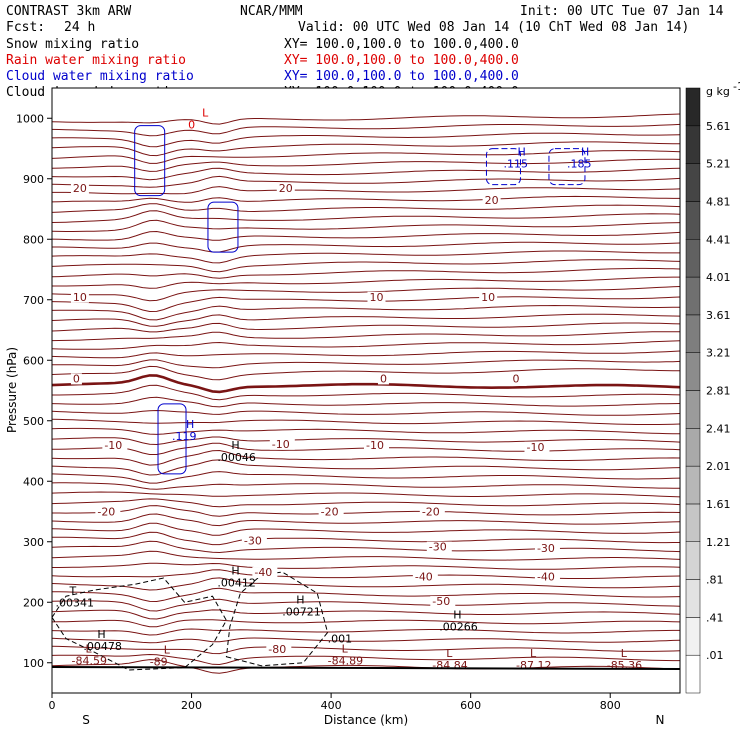  What do you see at coordinates (345, 660) in the screenshot?
I see `hl-value-2: -84.89` at bounding box center [345, 660].